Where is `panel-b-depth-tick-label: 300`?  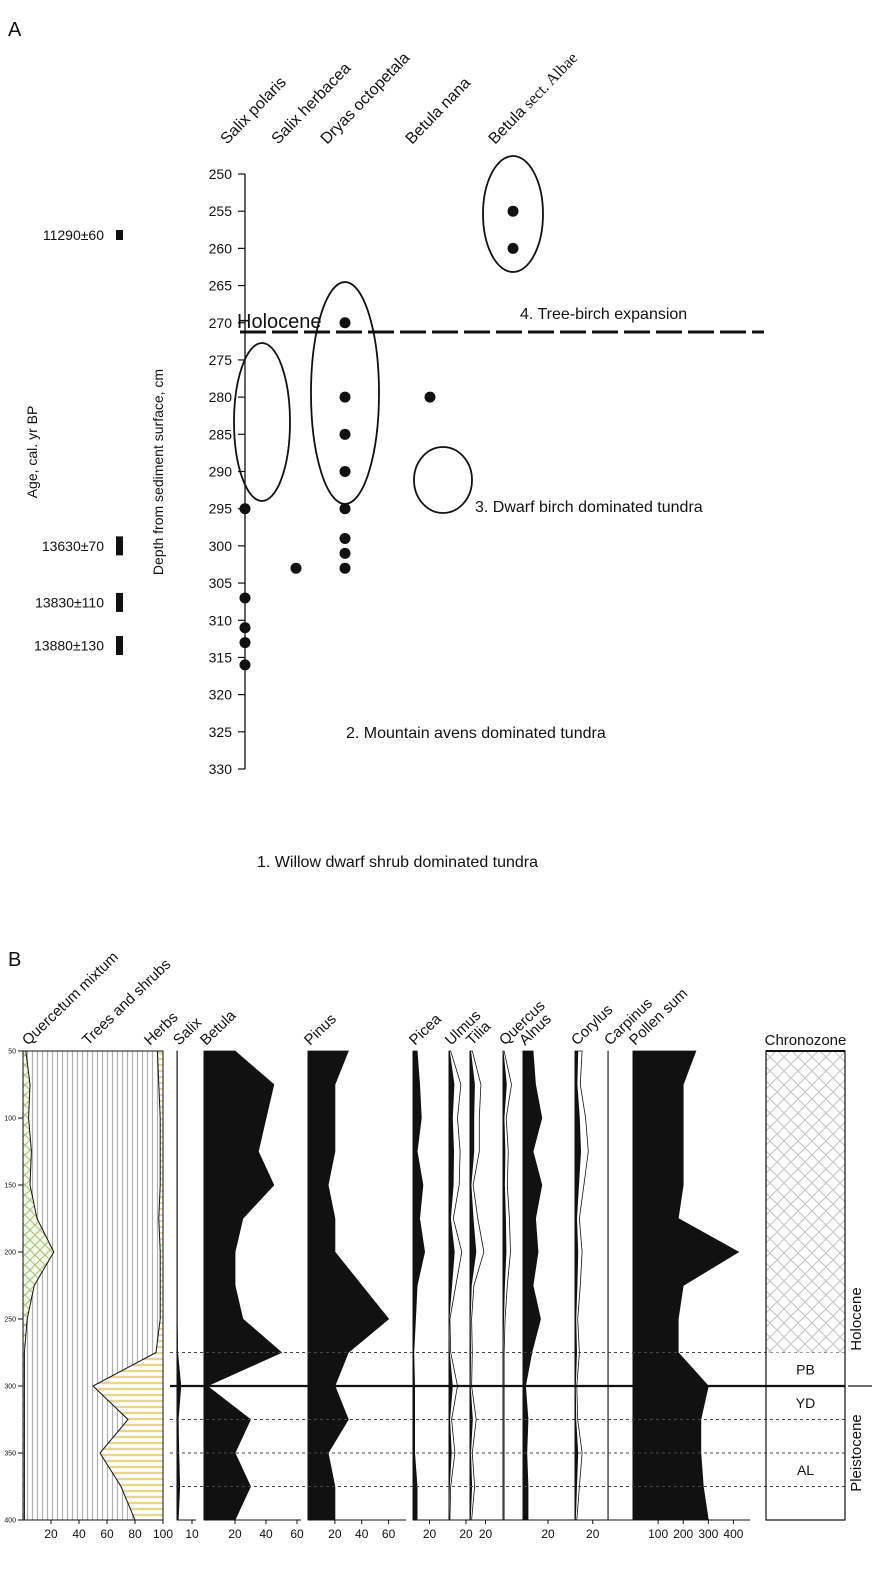
panel-b-depth-tick-label: 300 is located at coordinates (10, 1387).